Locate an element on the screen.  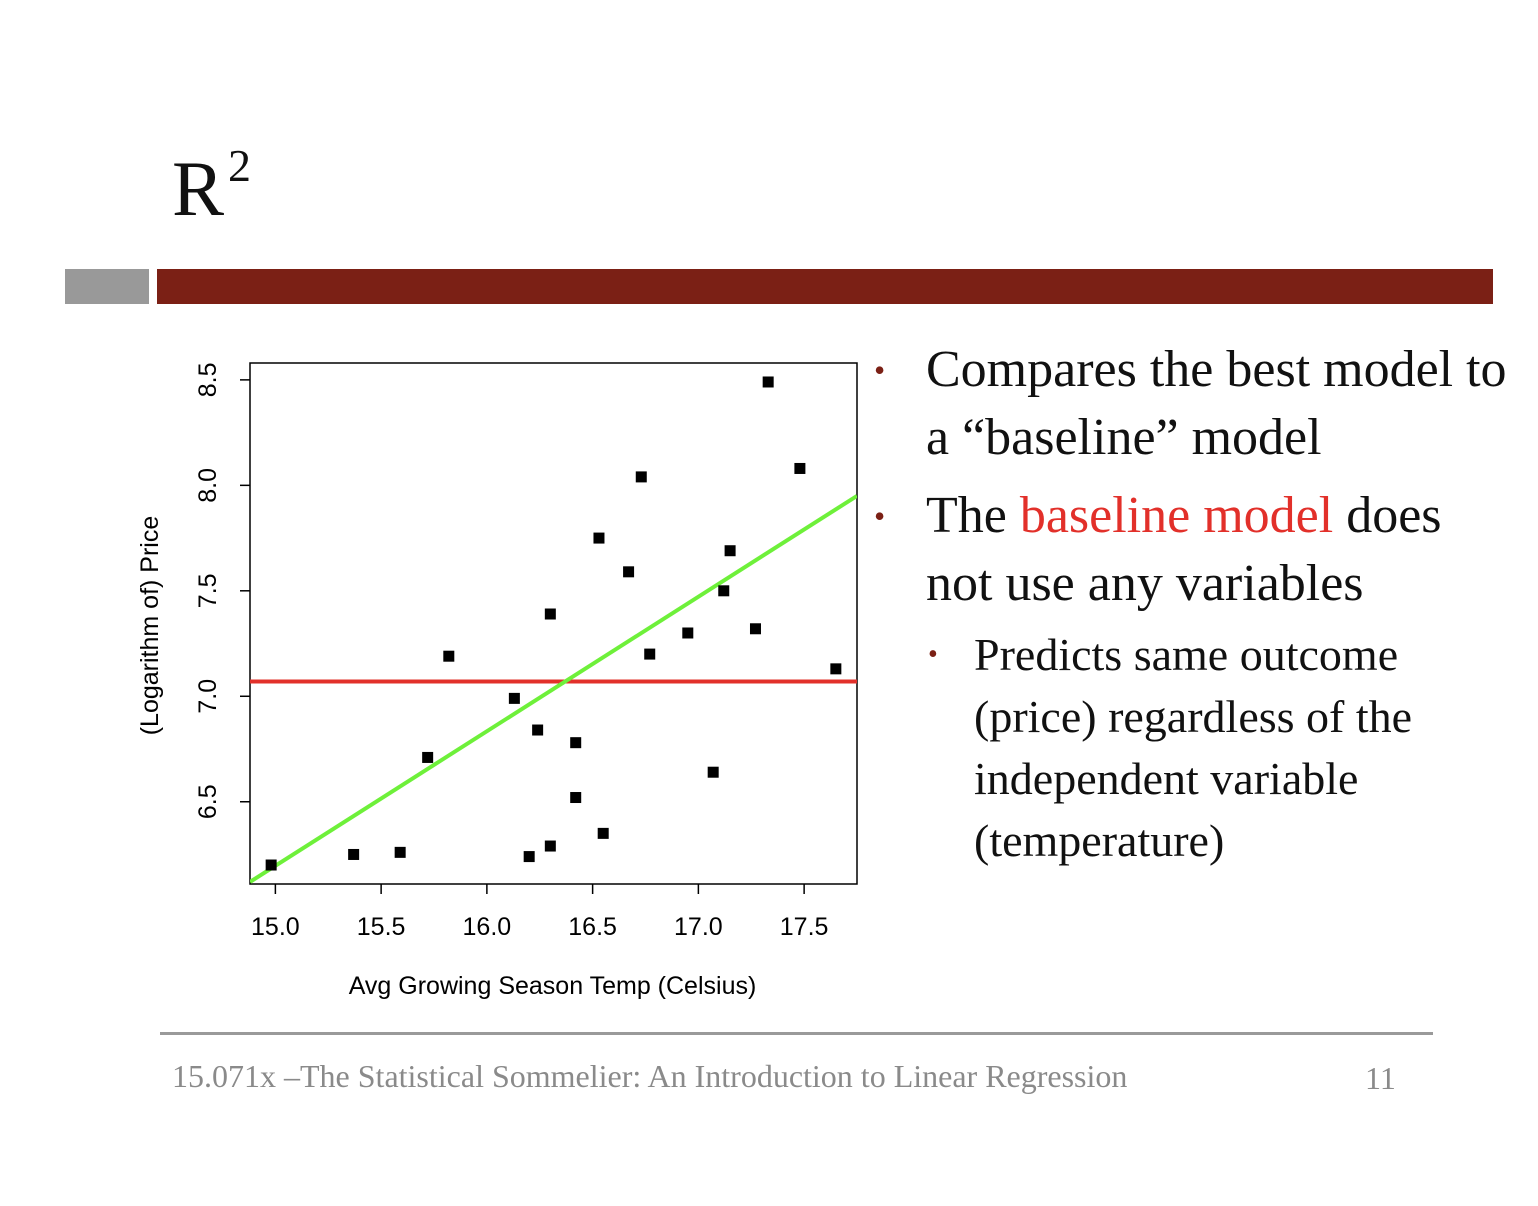
y-tick-label: 7.5 is located at coordinates (208, 590).